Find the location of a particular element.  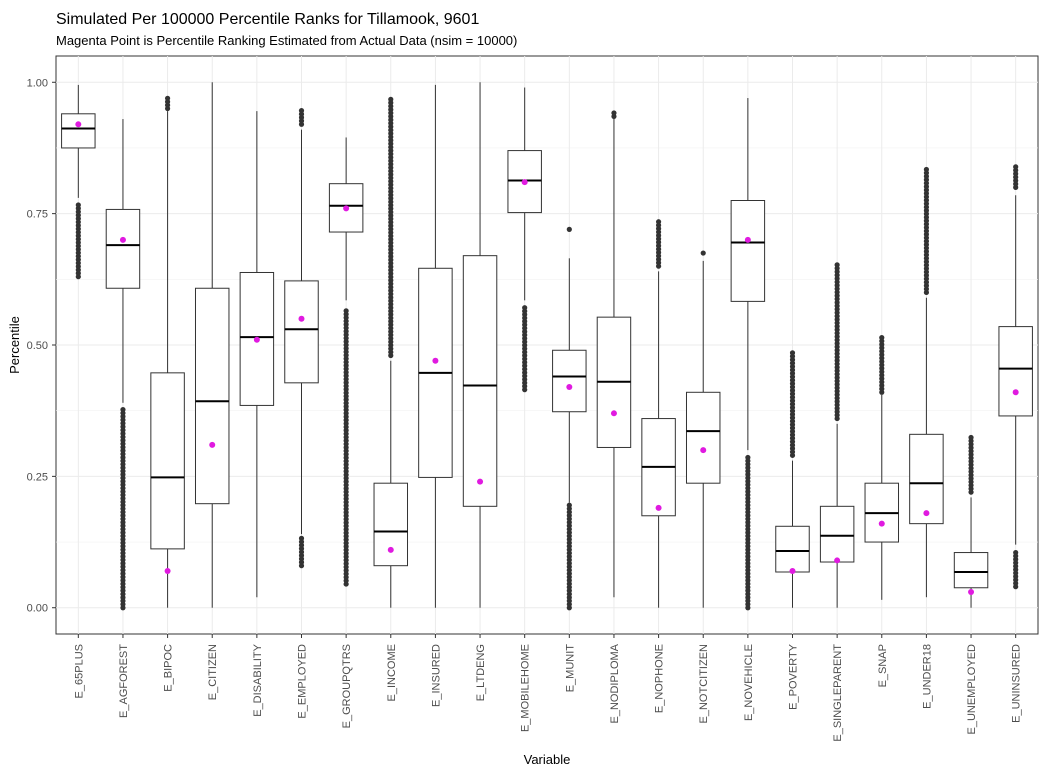

box-e_poverty is located at coordinates (792, 479).